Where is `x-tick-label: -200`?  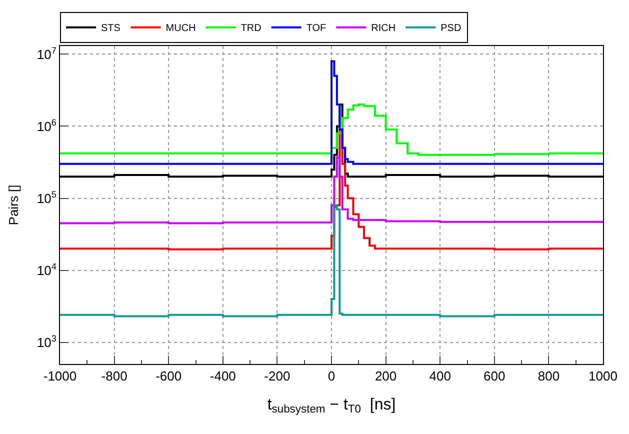 x-tick-label: -200 is located at coordinates (277, 376).